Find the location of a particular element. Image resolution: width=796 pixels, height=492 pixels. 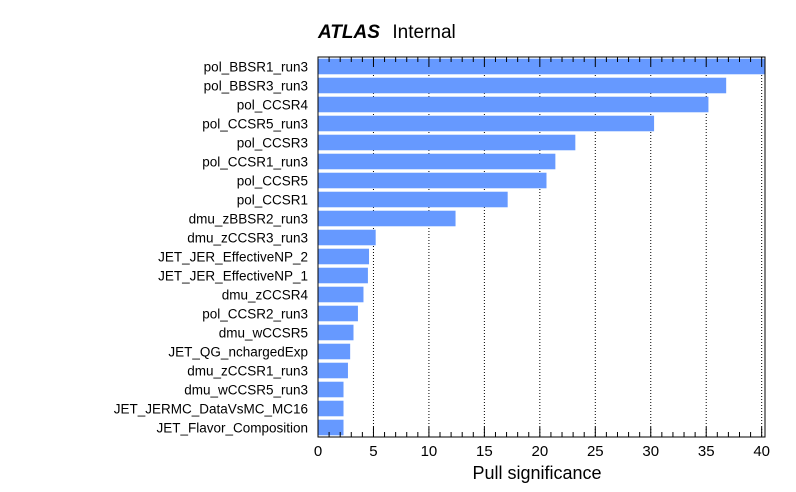

category-label: pol_CCSR4 is located at coordinates (273, 105).